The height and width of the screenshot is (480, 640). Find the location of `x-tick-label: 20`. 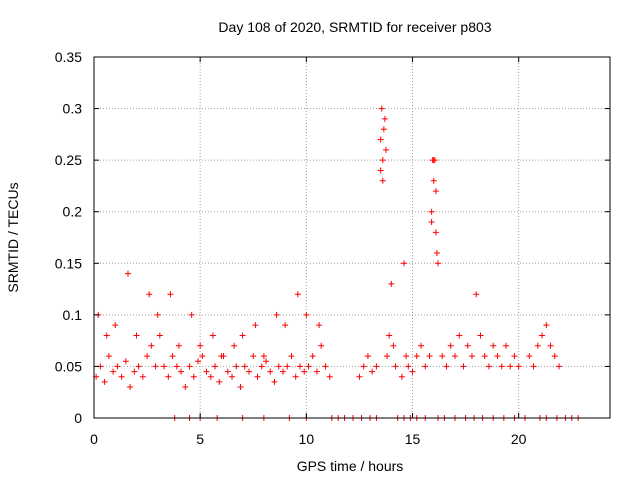

x-tick-label: 20 is located at coordinates (519, 439).